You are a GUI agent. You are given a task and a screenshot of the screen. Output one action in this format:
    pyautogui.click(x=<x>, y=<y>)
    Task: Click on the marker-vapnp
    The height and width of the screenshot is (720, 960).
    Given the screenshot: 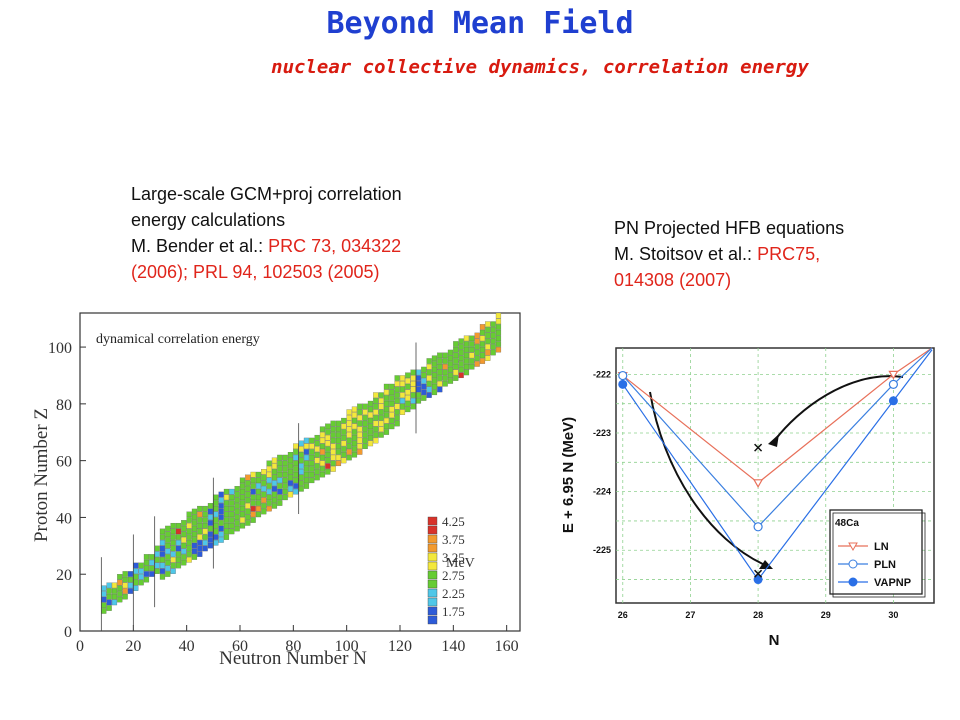 What is the action you would take?
    pyautogui.click(x=893, y=401)
    